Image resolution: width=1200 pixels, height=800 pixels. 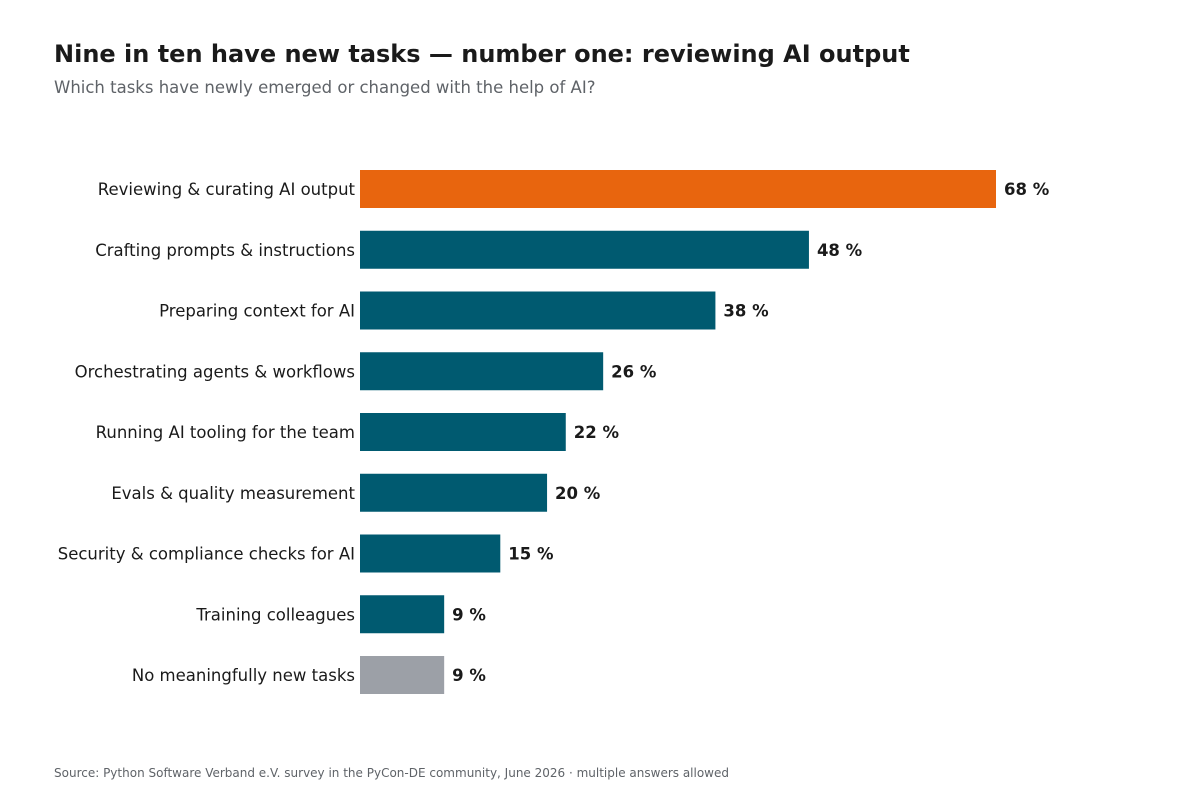 I want to click on value-label: 20 %, so click(x=578, y=493).